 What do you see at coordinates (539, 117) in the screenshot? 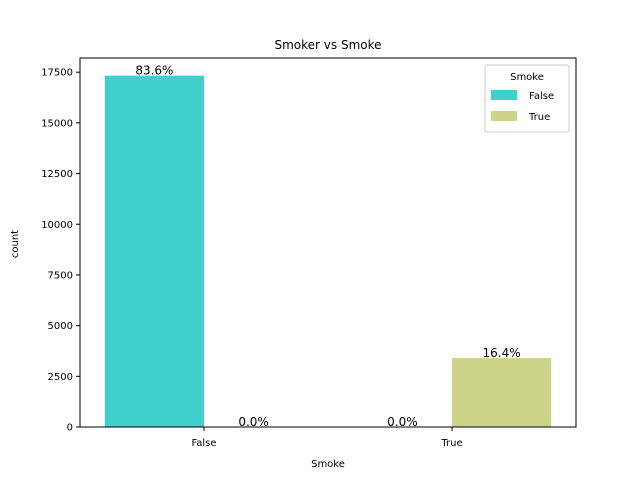
I see `legend-entry-label: True` at bounding box center [539, 117].